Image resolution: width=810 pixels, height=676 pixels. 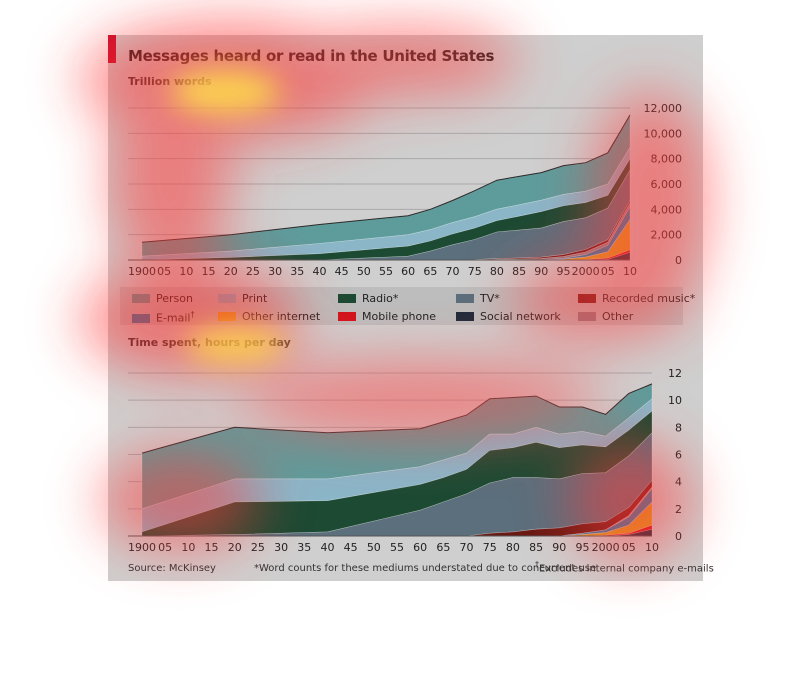 What do you see at coordinates (235, 547) in the screenshot?
I see `bottom-x-tick-label: 20` at bounding box center [235, 547].